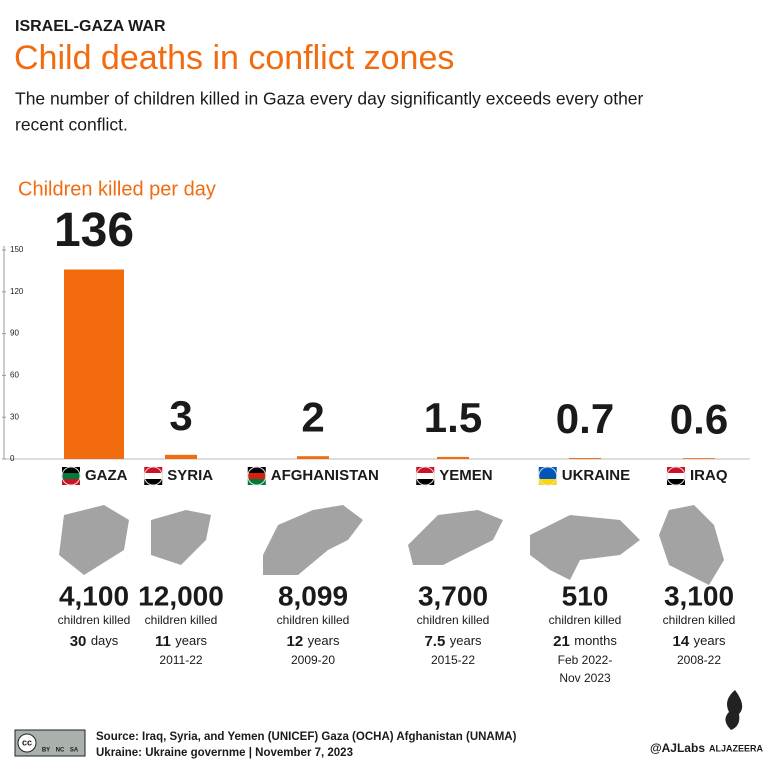 The height and width of the screenshot is (770, 770). Describe the element at coordinates (17, 249) in the screenshot. I see `y-tick-label: 150` at that location.